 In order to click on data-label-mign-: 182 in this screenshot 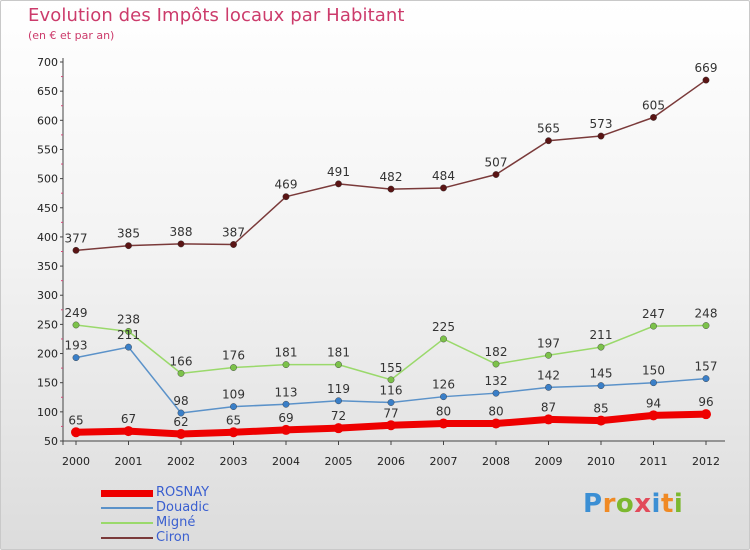, I will do `click(496, 352)`.